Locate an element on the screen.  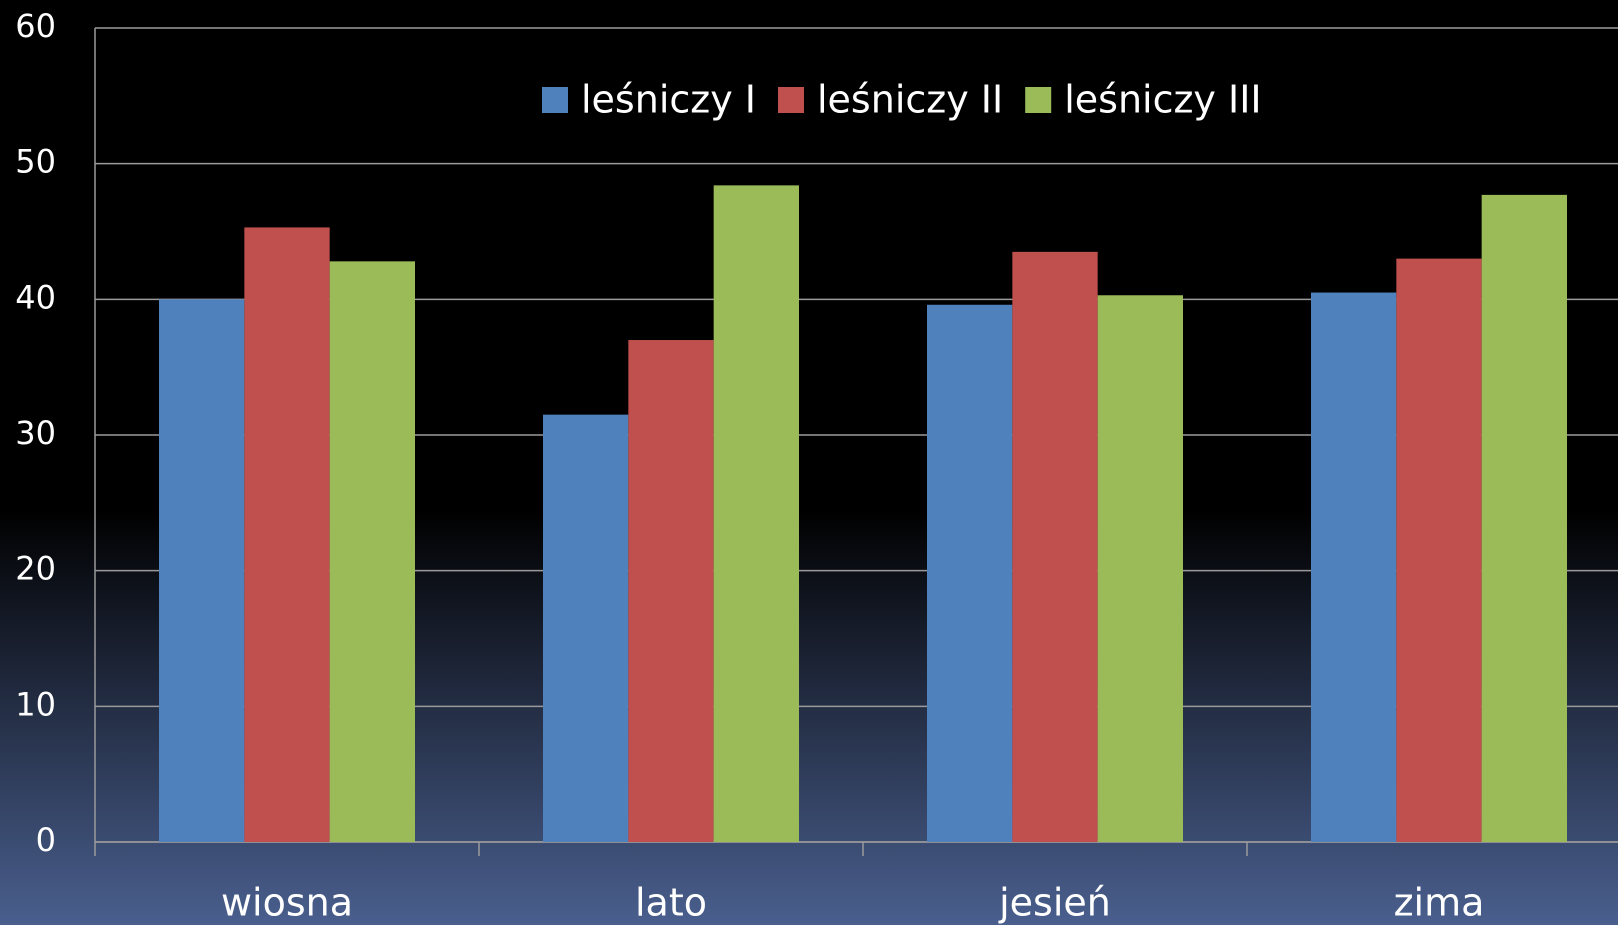
legend-label: leśniczy III is located at coordinates (1162, 100).